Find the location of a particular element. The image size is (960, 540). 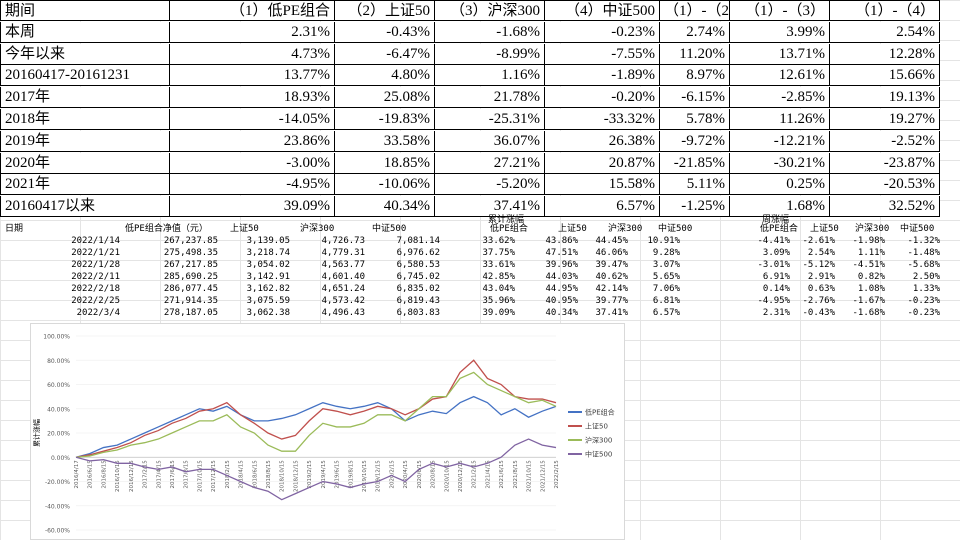

table-cell: 15.58% is located at coordinates (602, 185).